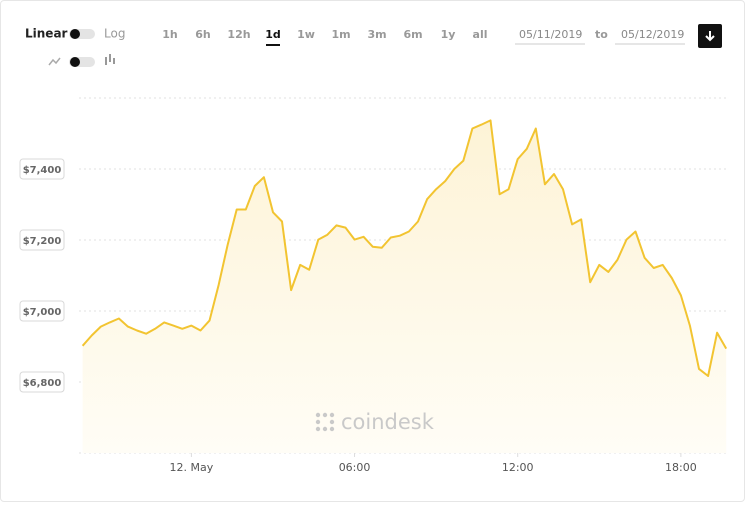 This screenshot has height=505, width=745. What do you see at coordinates (325, 422) in the screenshot?
I see `watermark-logo` at bounding box center [325, 422].